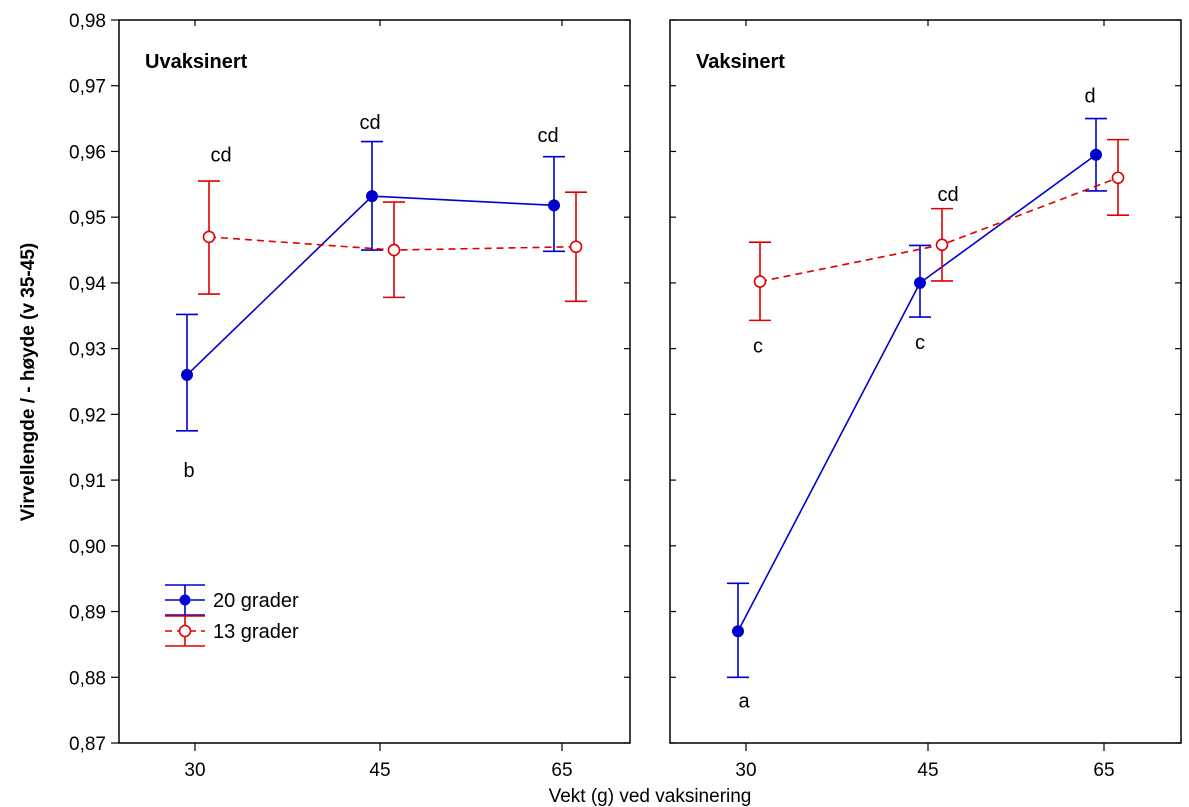 The image size is (1189, 807). Describe the element at coordinates (87, 350) in the screenshot. I see `y-tick-label: 0,93` at that location.